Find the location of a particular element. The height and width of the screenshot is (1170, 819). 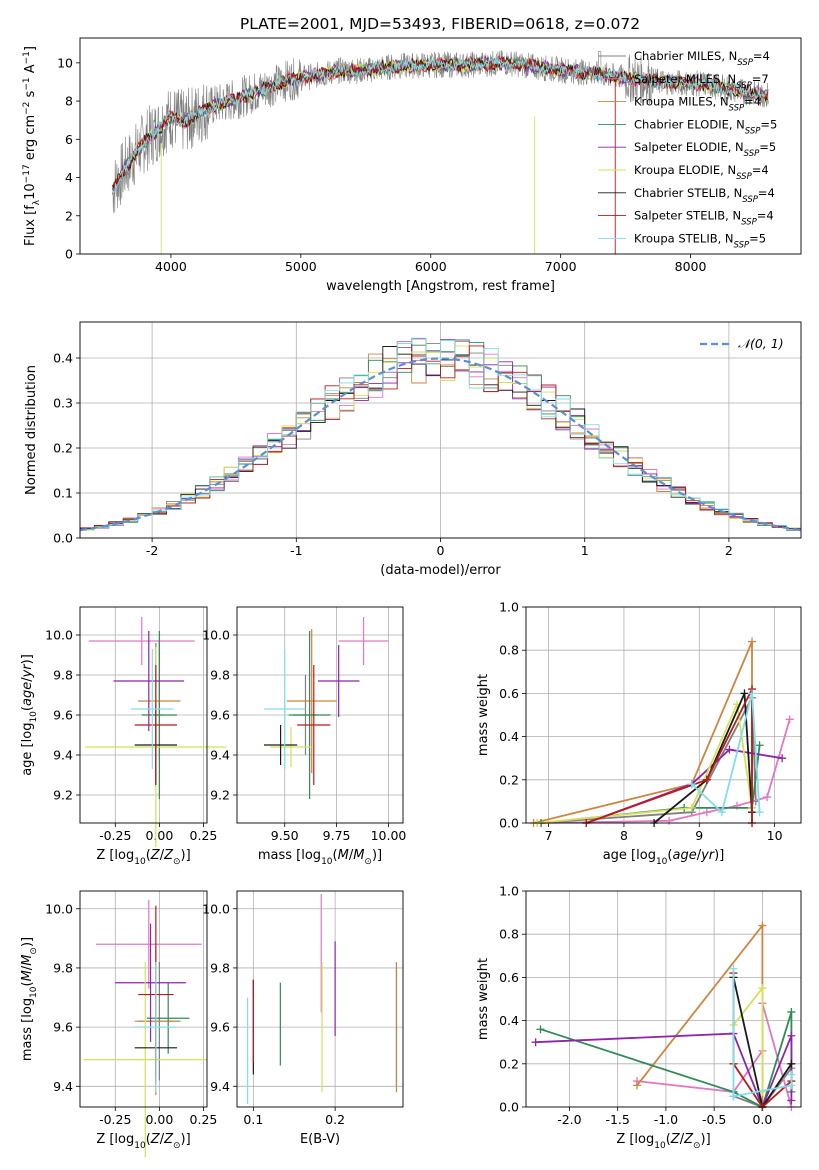

x-tick-label: 9.75 is located at coordinates (337, 835).